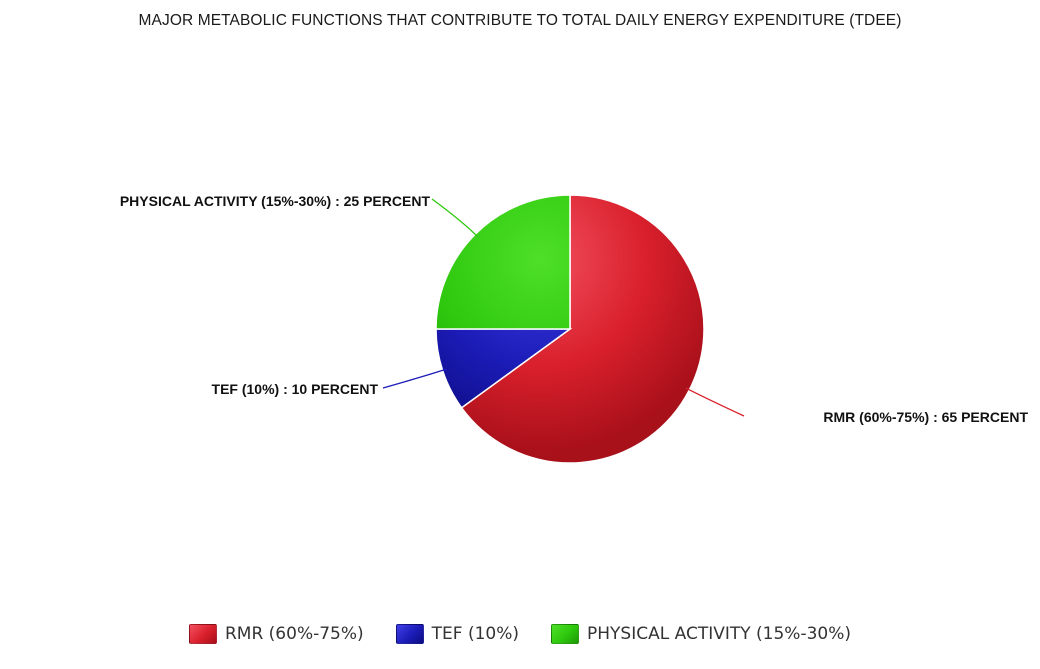 The height and width of the screenshot is (669, 1040). I want to click on legend-item-physical-activity-15-30: PHYSICAL ACTIVITY (15%-30%), so click(701, 634).